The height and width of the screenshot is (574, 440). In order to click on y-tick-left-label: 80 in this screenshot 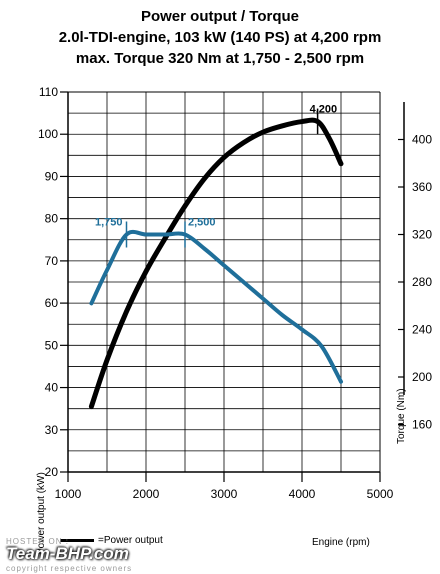, I will do `click(52, 219)`.